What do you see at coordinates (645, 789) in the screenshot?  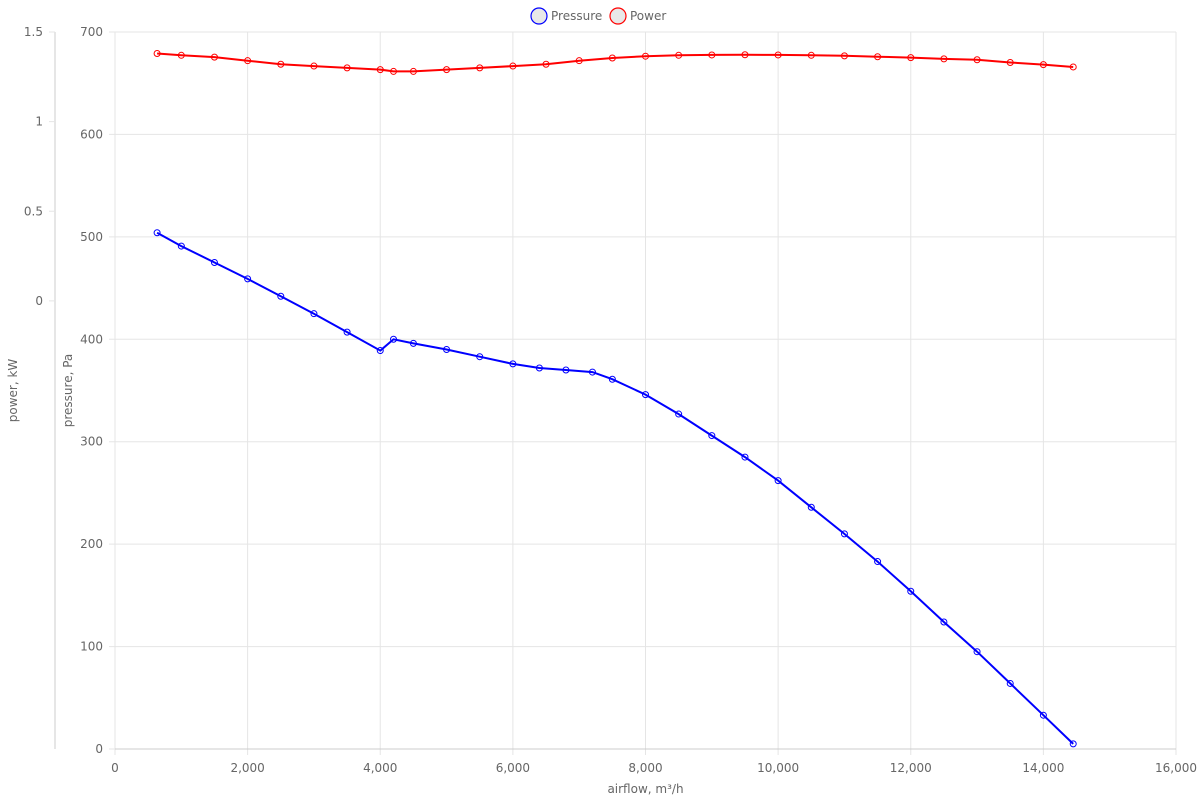 I see `x-axis-title: airflow, m³/h` at bounding box center [645, 789].